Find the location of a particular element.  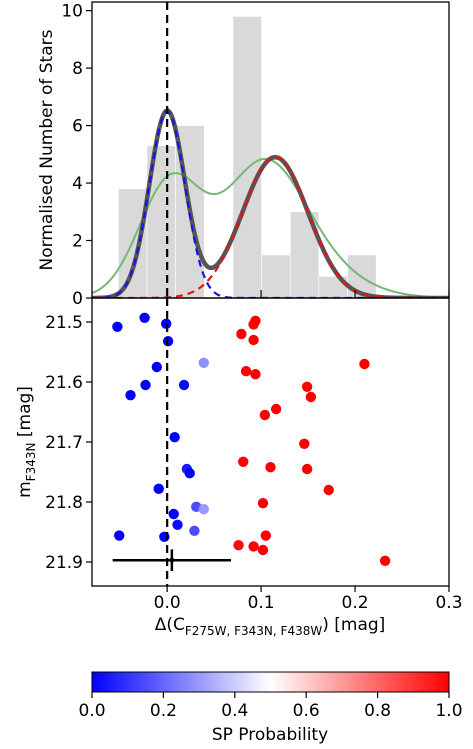

histogram-y-tick-label: 8 is located at coordinates (77, 69).